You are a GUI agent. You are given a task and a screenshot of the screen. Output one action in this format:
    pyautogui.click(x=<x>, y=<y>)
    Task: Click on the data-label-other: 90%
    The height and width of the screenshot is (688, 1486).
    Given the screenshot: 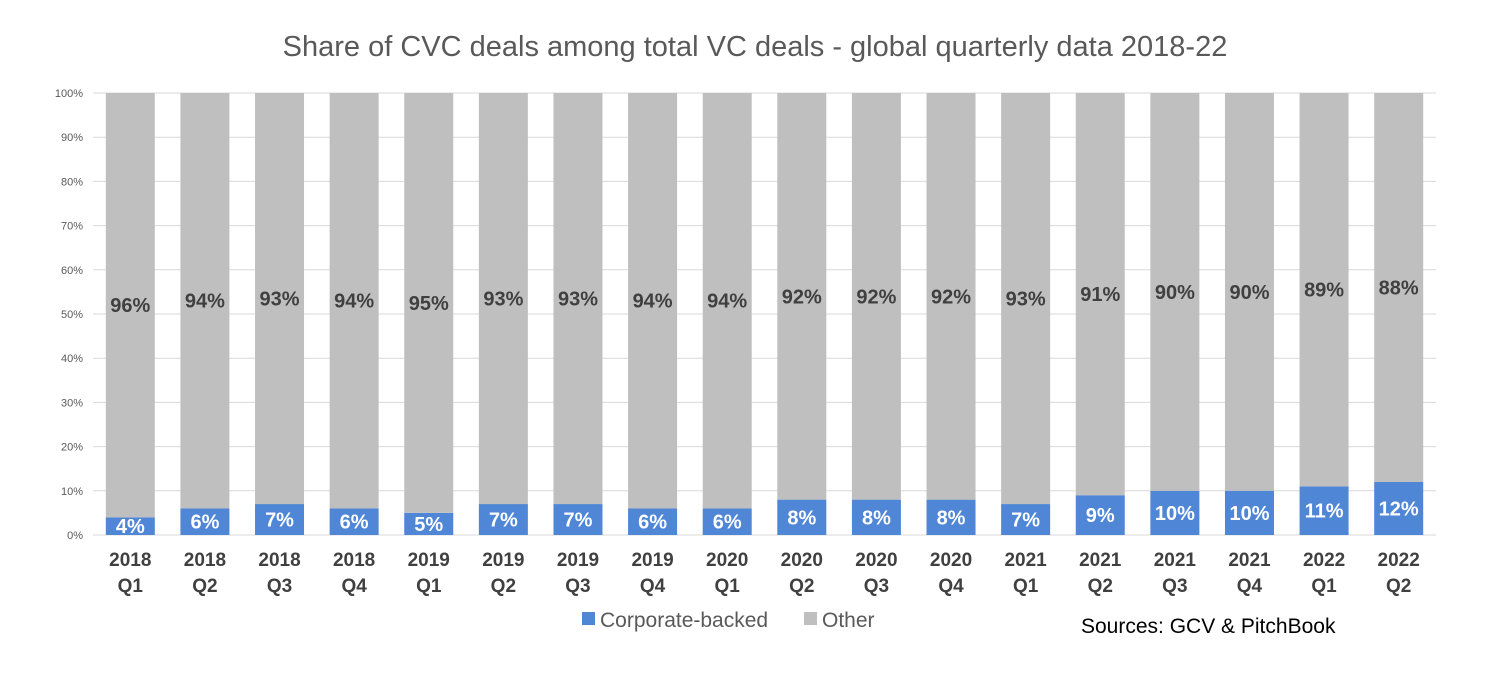 What is the action you would take?
    pyautogui.click(x=1249, y=293)
    